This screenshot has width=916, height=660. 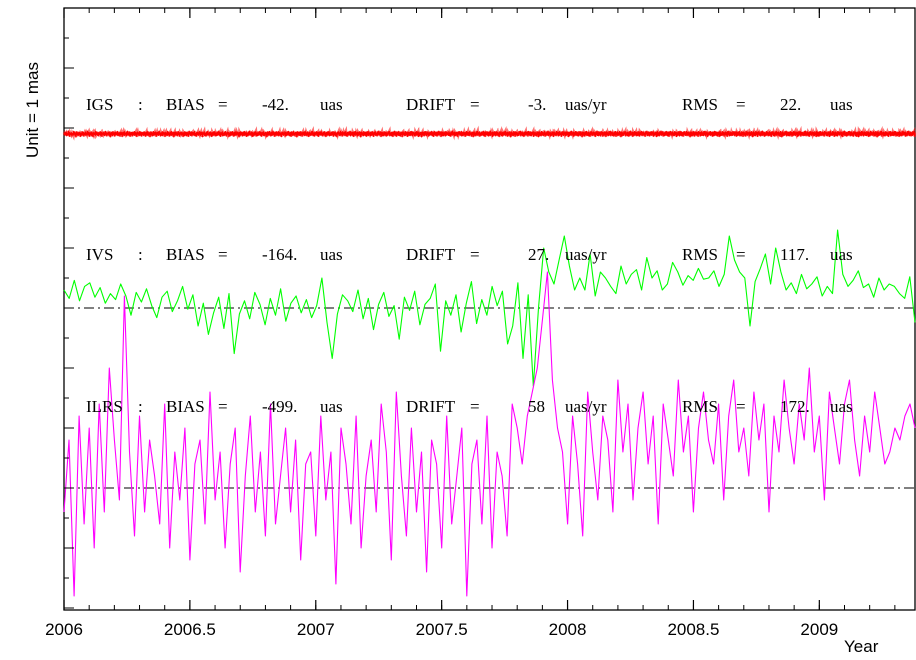 What do you see at coordinates (104, 406) in the screenshot?
I see `series-label-part: ILRS` at bounding box center [104, 406].